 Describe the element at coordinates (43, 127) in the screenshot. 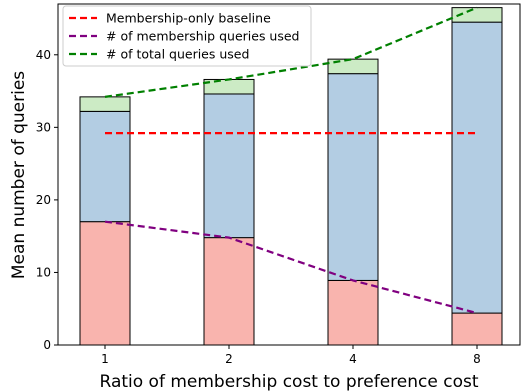

I see `y-tick-label-30: 30` at that location.